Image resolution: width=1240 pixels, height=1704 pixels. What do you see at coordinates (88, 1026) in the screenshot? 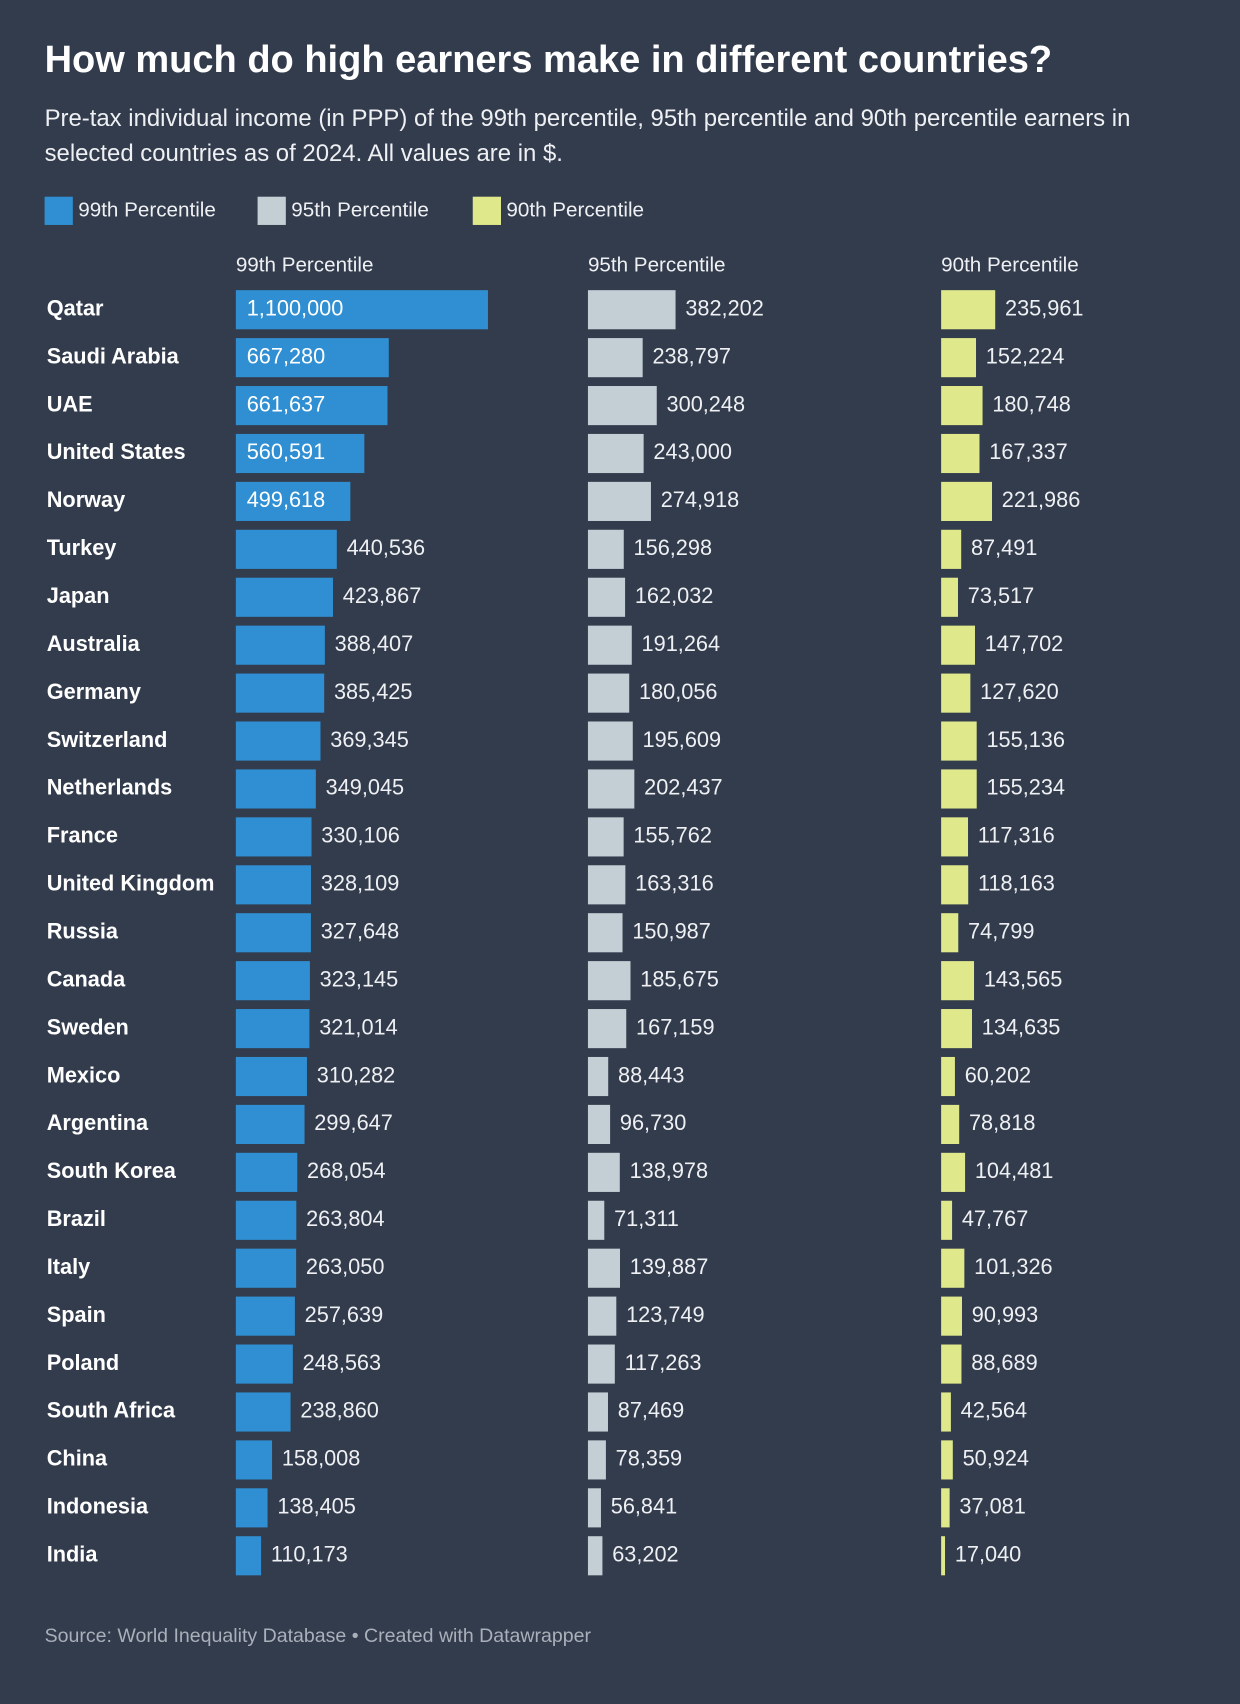
I see `category-label: Sweden` at bounding box center [88, 1026].